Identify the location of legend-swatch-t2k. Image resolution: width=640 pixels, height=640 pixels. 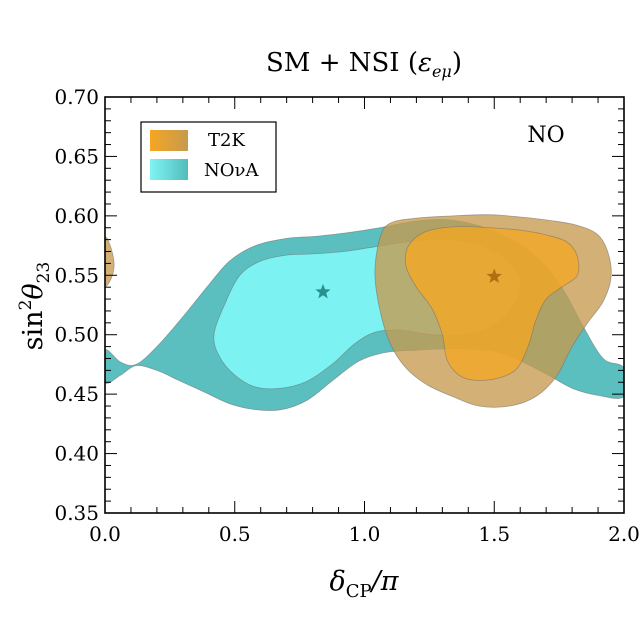
(169, 140).